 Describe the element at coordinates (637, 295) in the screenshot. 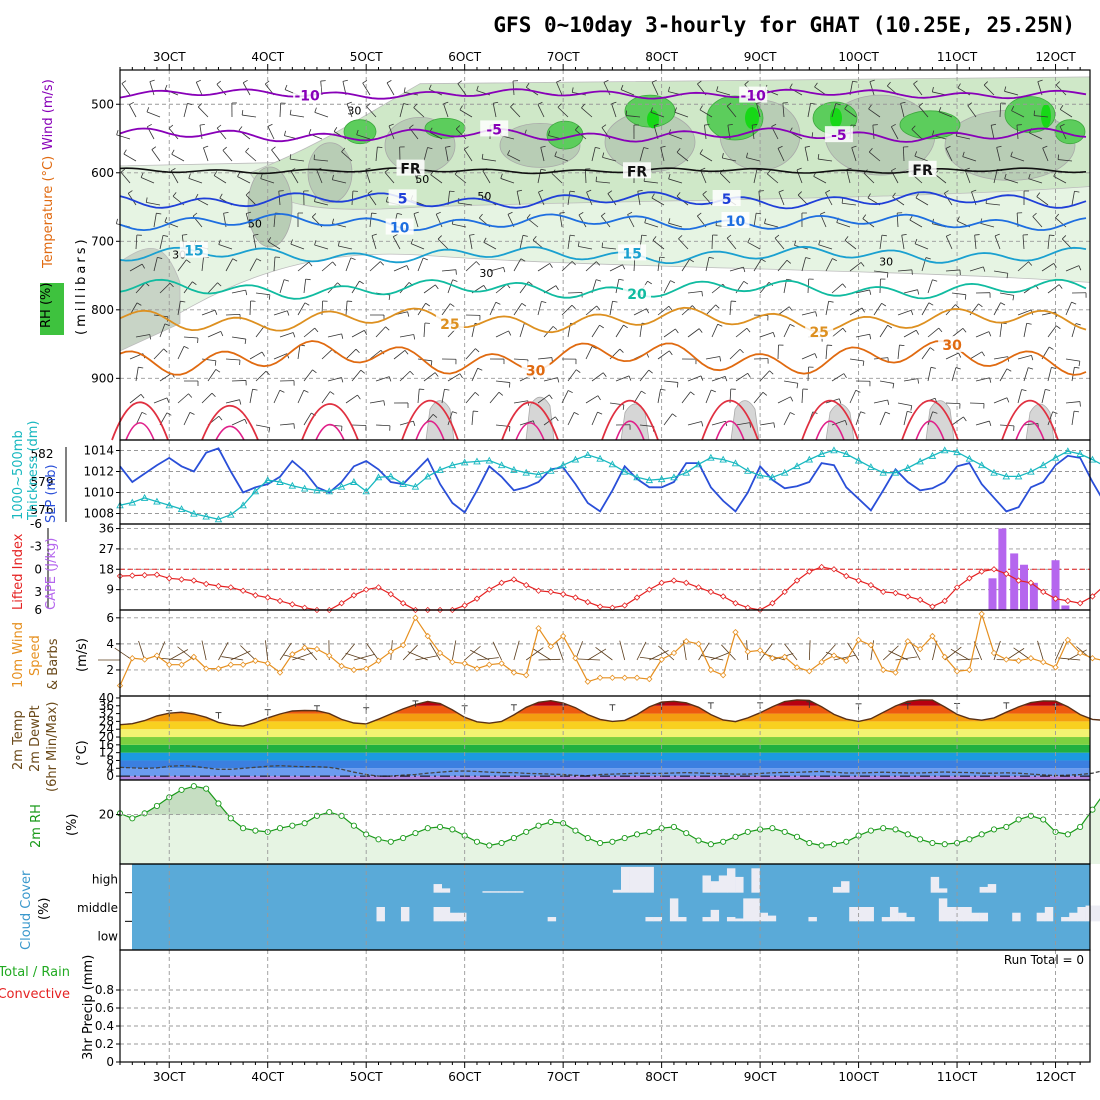

I see `contour-label: 20` at that location.